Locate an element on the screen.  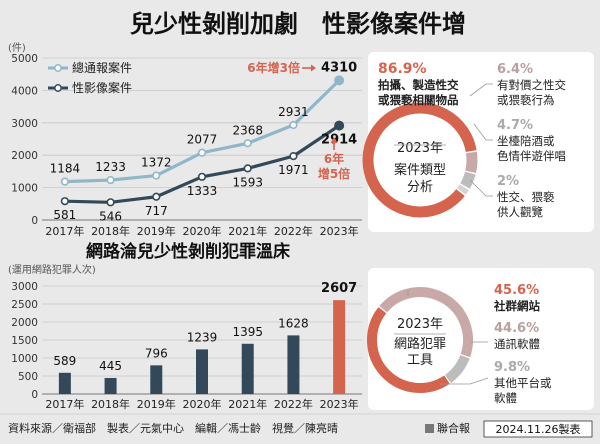
bar-chart-y-tick: 2000 is located at coordinates (24, 323).